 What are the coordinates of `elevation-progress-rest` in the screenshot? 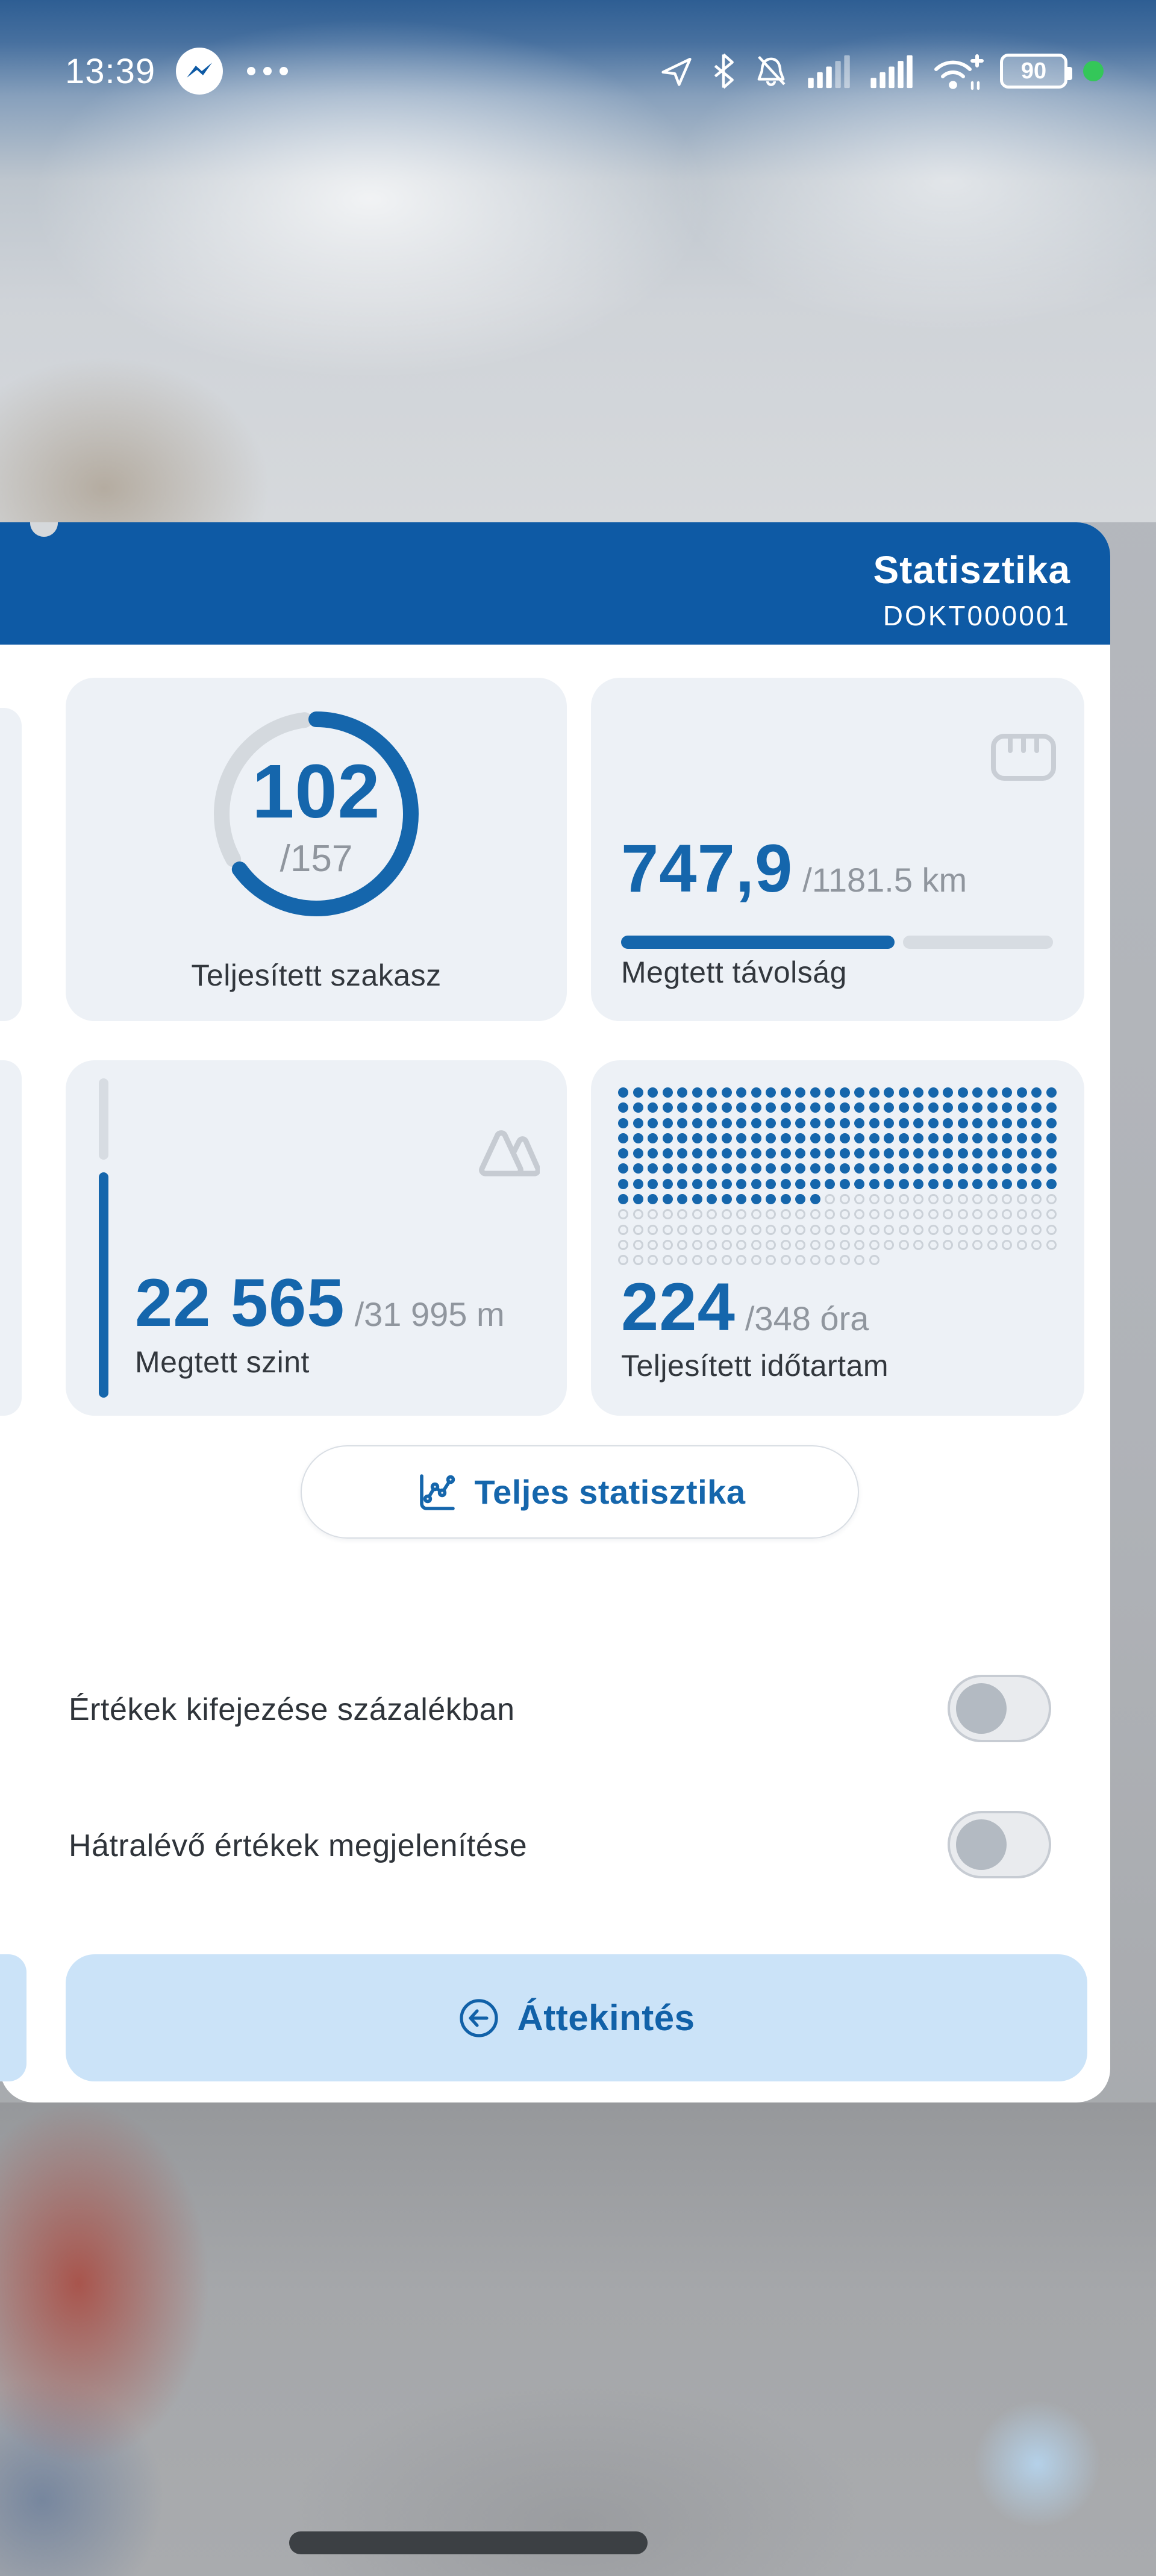 It's located at (103, 1119).